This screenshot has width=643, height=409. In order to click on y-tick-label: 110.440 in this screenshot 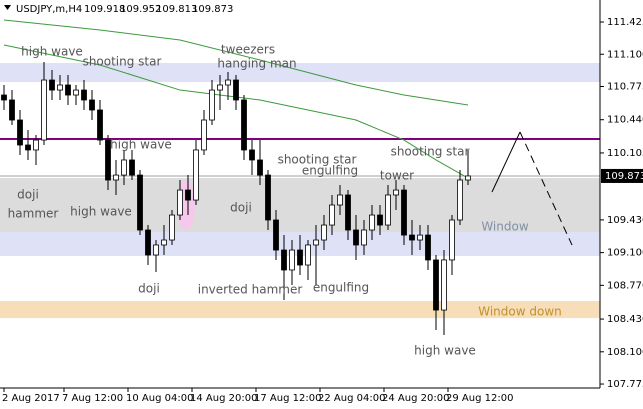, I will do `click(625, 120)`.